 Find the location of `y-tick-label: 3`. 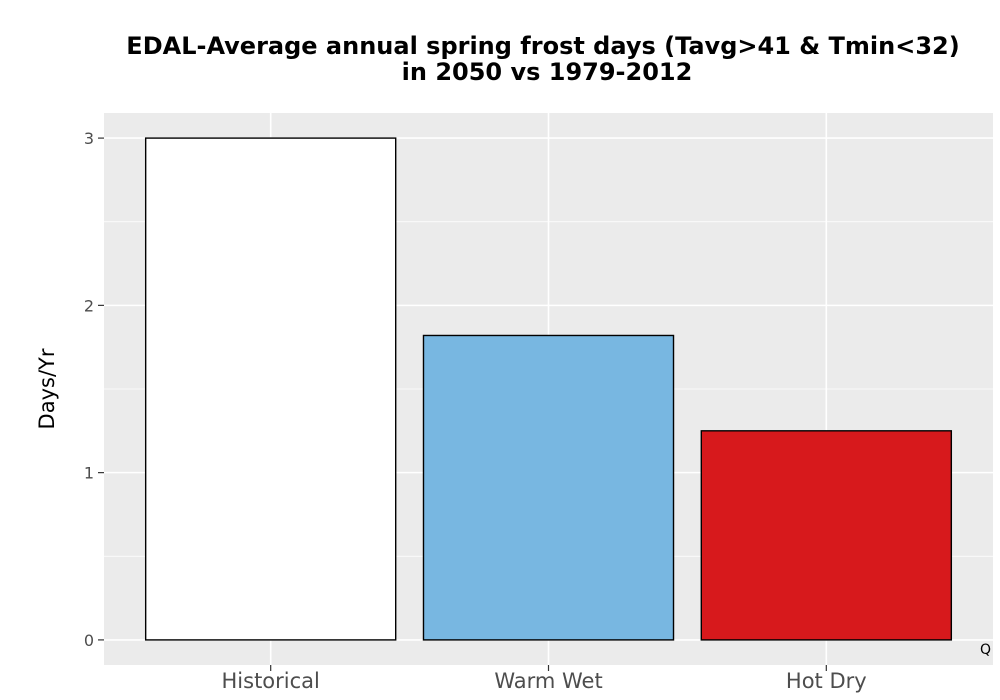

y-tick-label: 3 is located at coordinates (89, 138).